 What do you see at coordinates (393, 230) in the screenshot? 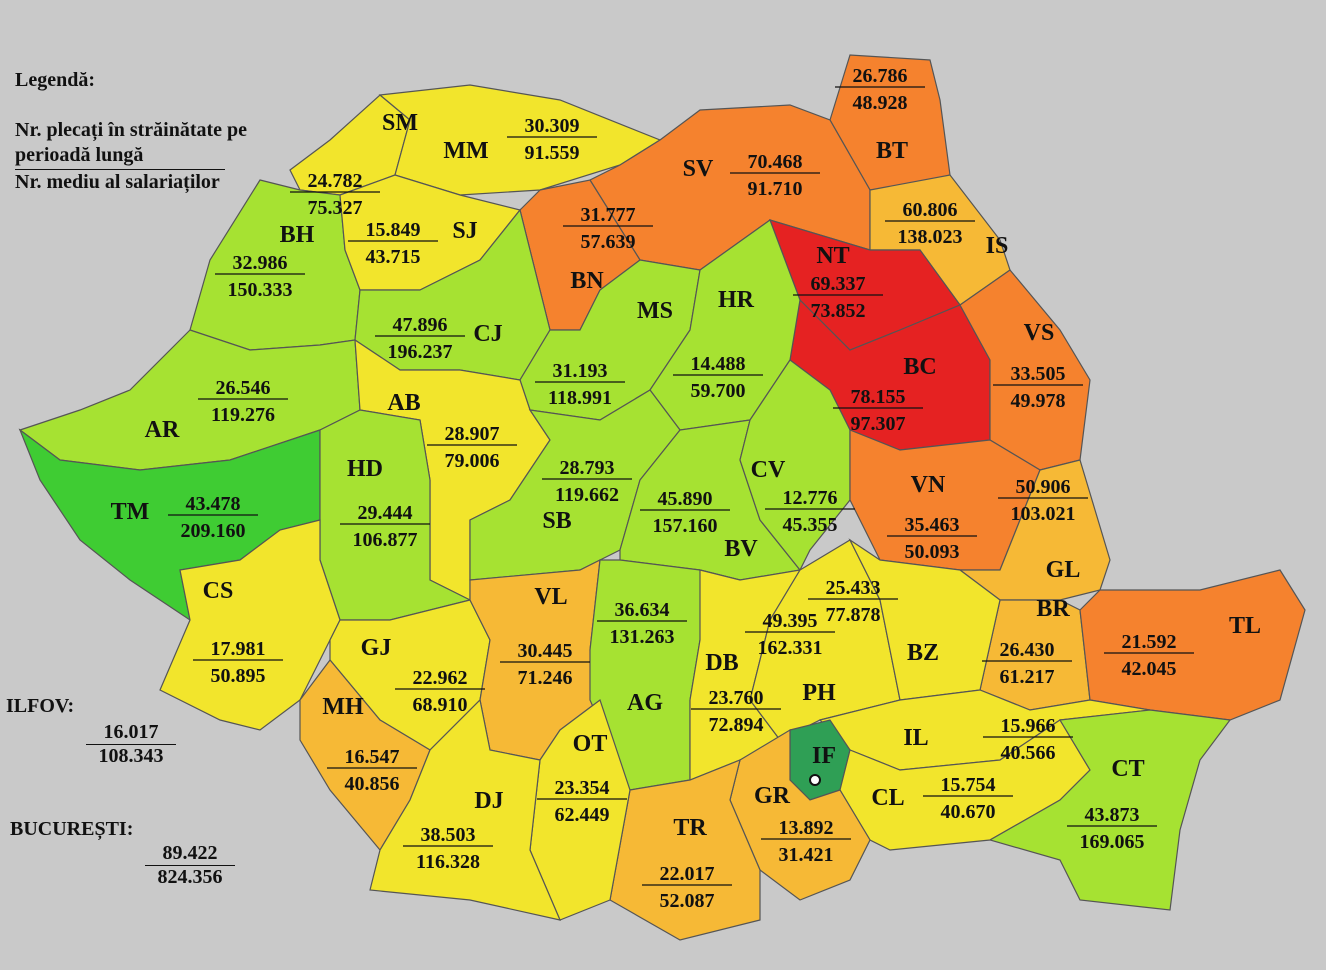
I see `emigrants-sj: 15.849` at bounding box center [393, 230].